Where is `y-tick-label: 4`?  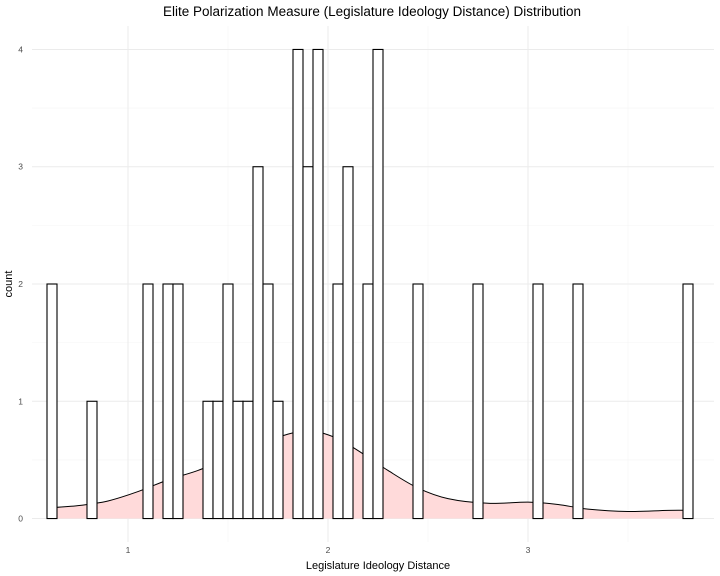
y-tick-label: 4 is located at coordinates (20, 49).